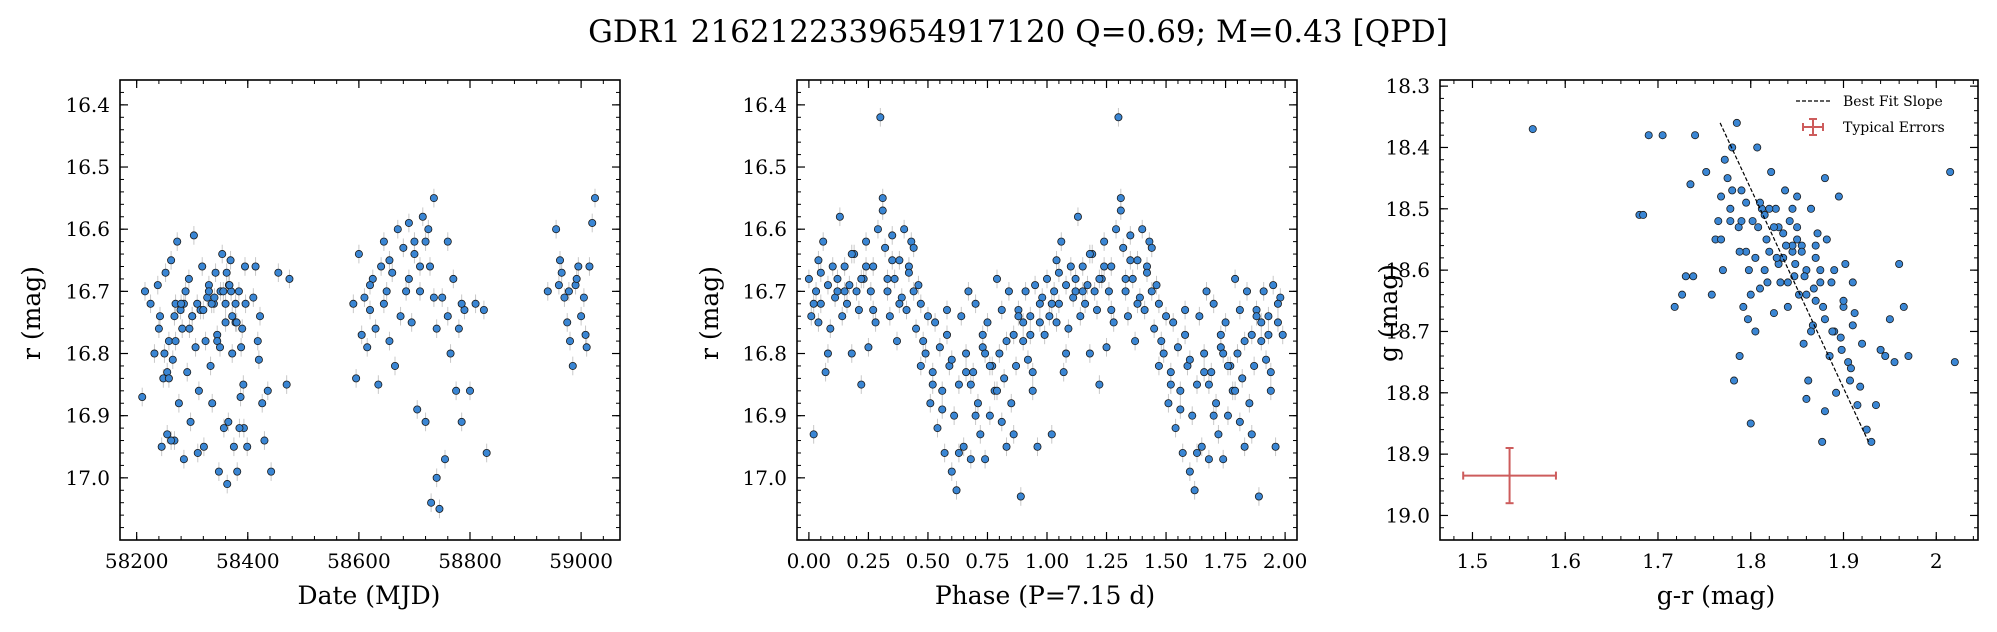 The image size is (1997, 632). What do you see at coordinates (1388, 313) in the screenshot?
I see `panel-2-ylabel: g (mag)` at bounding box center [1388, 313].